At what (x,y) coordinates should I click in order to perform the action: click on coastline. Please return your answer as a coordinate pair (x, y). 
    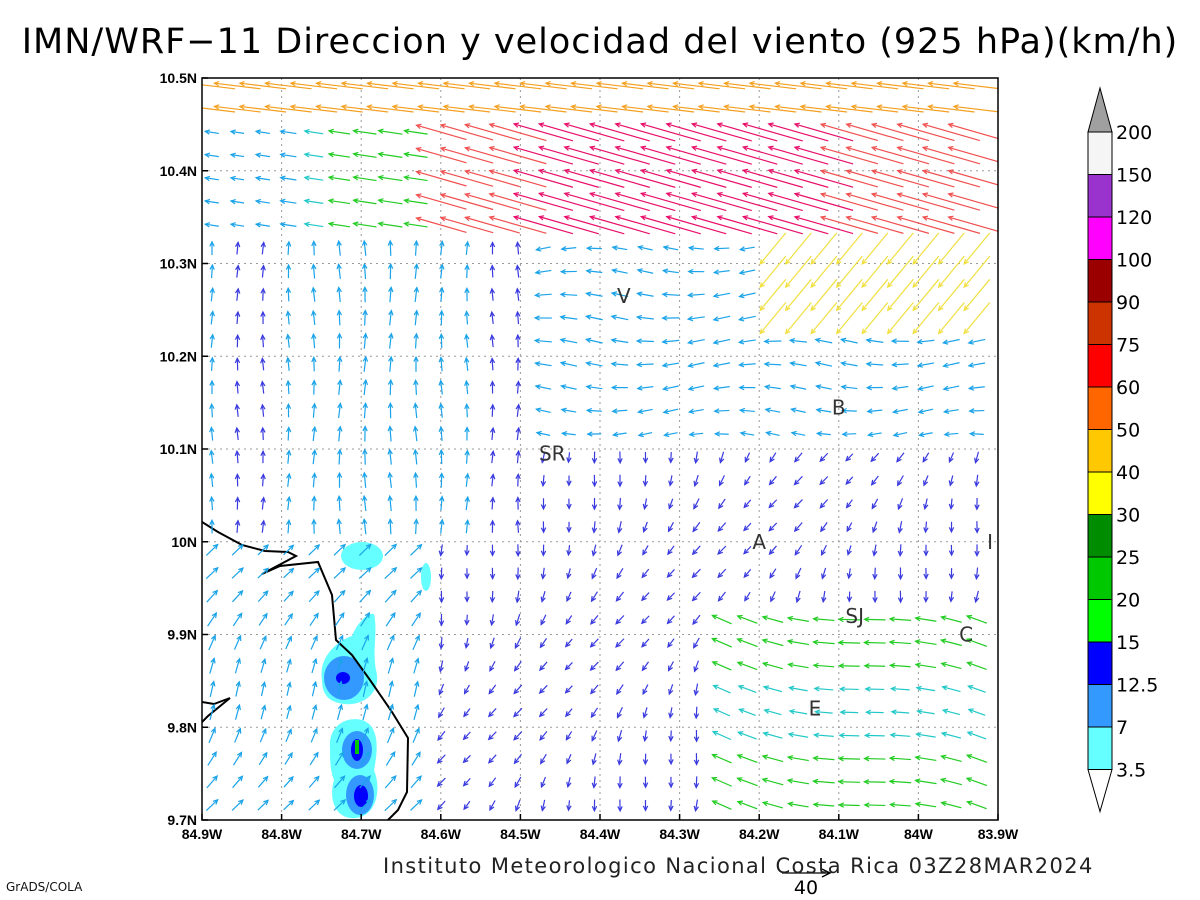
    Looking at the image, I should click on (306, 670).